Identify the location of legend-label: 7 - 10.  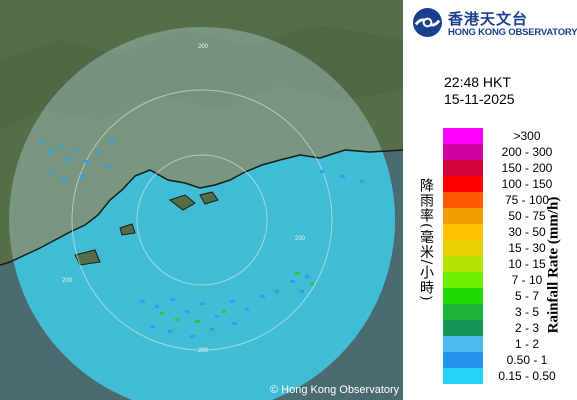
(527, 280).